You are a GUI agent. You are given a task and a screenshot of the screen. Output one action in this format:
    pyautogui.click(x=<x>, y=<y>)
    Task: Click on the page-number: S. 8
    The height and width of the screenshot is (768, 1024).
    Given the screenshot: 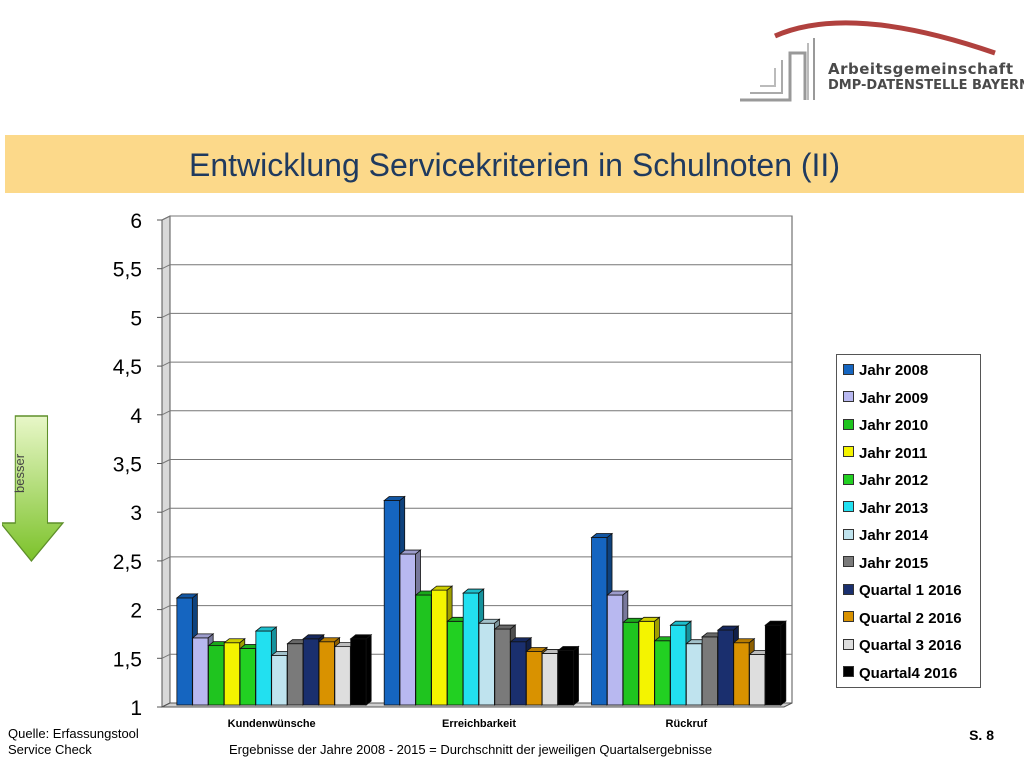 What is the action you would take?
    pyautogui.click(x=981, y=735)
    